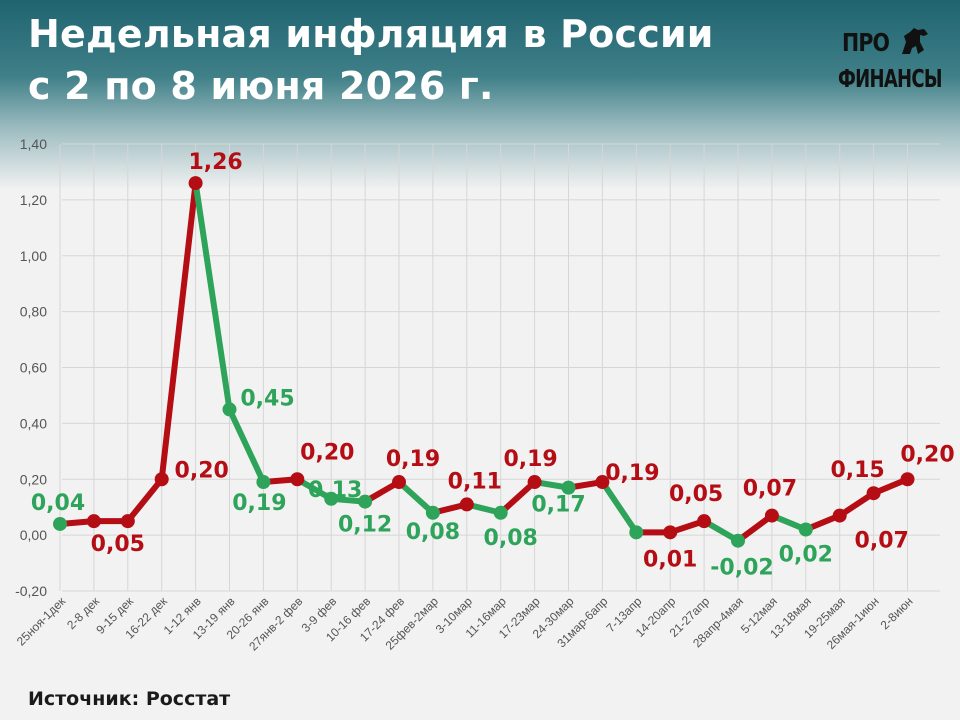  Describe the element at coordinates (129, 699) in the screenshot. I see `source-note: Источник: Росстат` at that location.